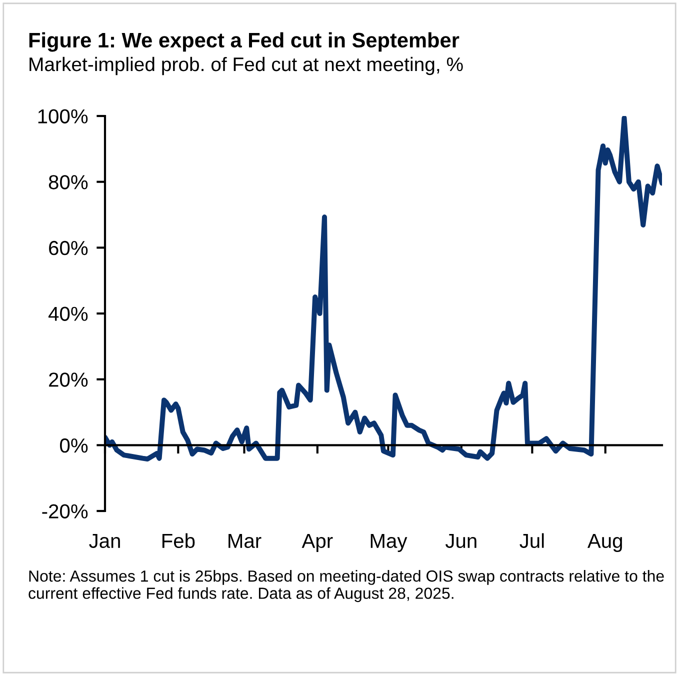 The width and height of the screenshot is (679, 676). What do you see at coordinates (63, 116) in the screenshot?
I see `y-tick-label: 100%` at bounding box center [63, 116].